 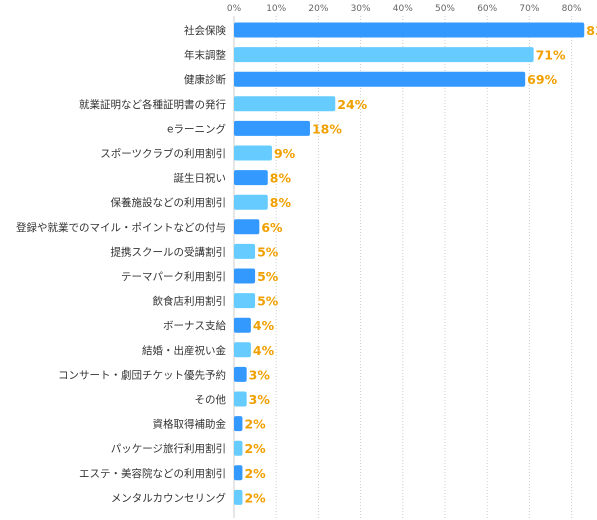 What do you see at coordinates (529, 9) in the screenshot?
I see `x-tick-label: 70%` at bounding box center [529, 9].